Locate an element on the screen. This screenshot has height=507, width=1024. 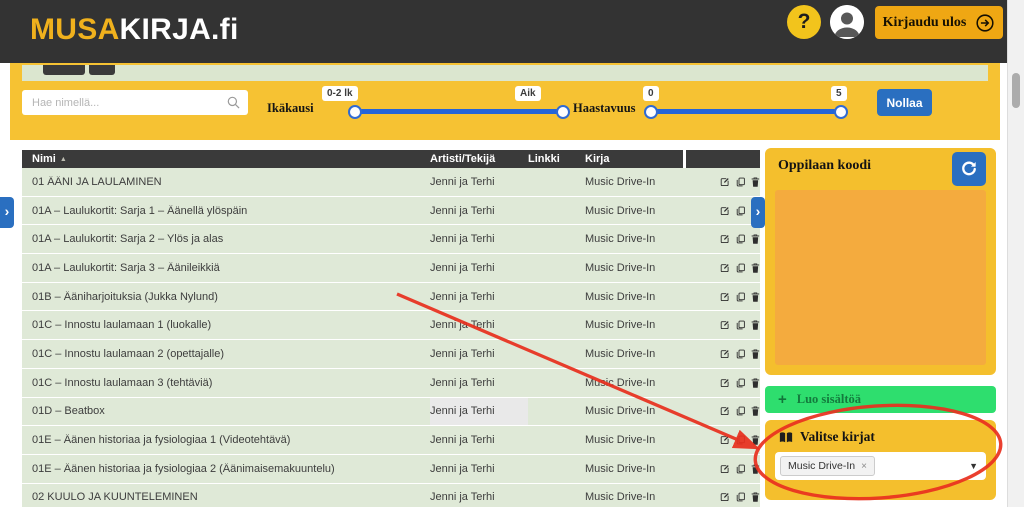
column-header-linkki: Linkki is located at coordinates (544, 159).